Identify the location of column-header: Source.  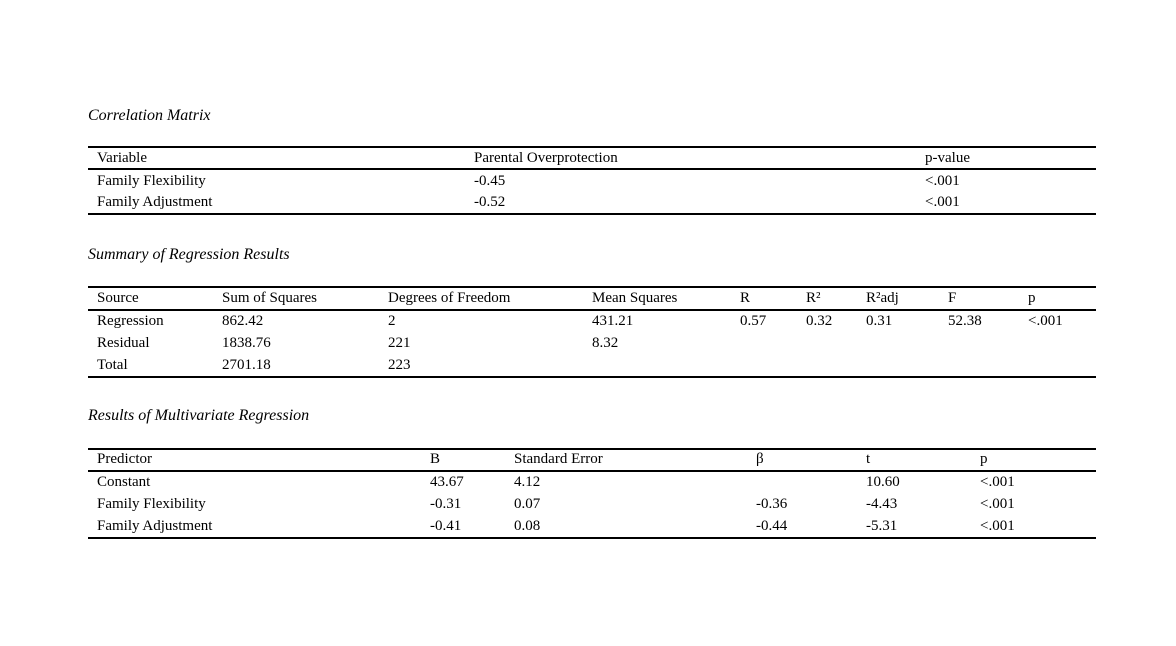
(155, 299).